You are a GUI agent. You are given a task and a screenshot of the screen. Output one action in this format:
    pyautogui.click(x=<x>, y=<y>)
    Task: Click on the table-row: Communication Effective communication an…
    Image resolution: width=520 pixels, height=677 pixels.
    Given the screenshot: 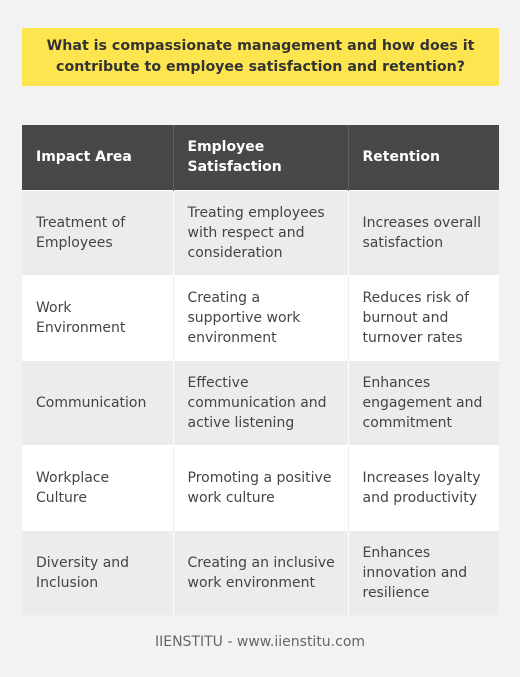 What is the action you would take?
    pyautogui.click(x=260, y=402)
    